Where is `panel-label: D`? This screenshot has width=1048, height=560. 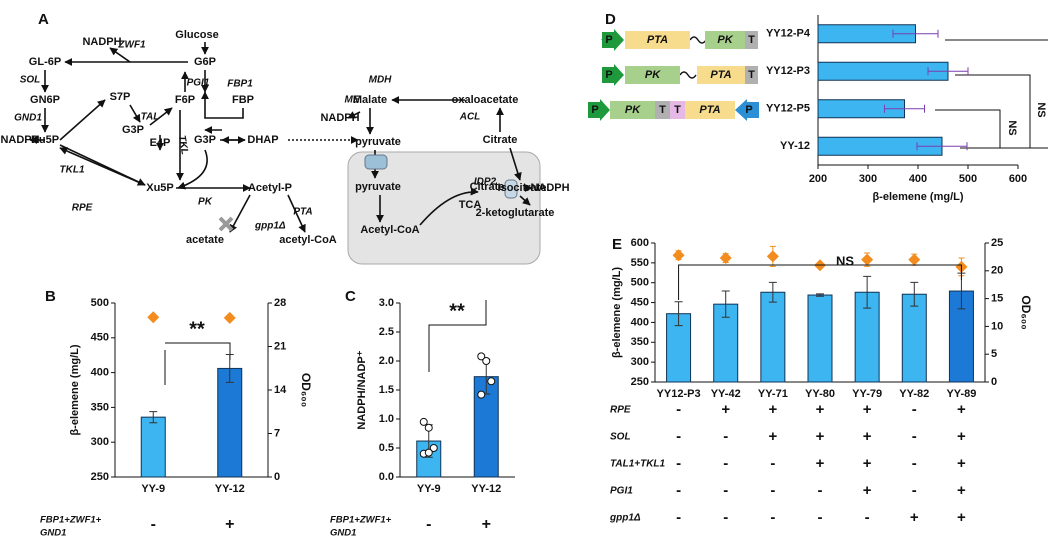 panel-label: D is located at coordinates (610, 19).